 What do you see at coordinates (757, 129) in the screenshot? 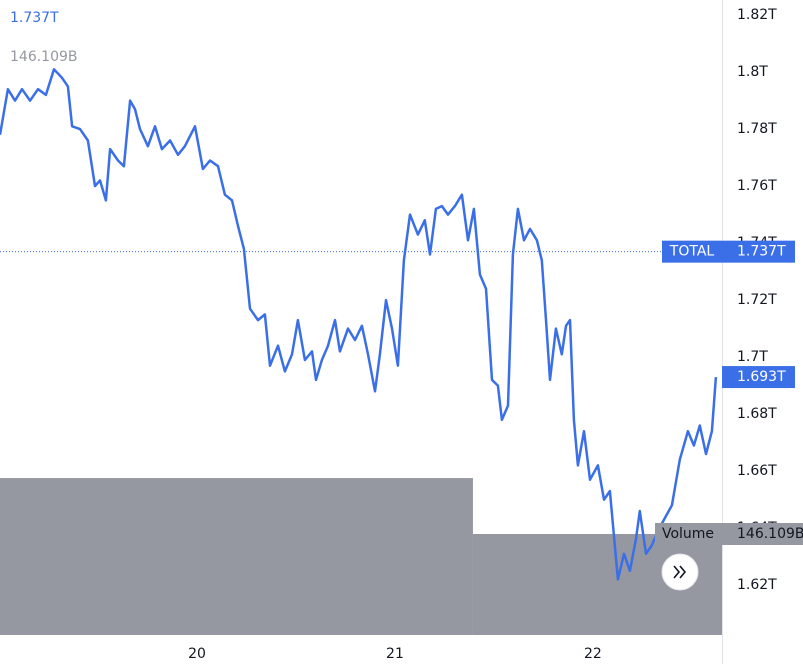
I see `y-tick-label: 1.78T` at bounding box center [757, 129].